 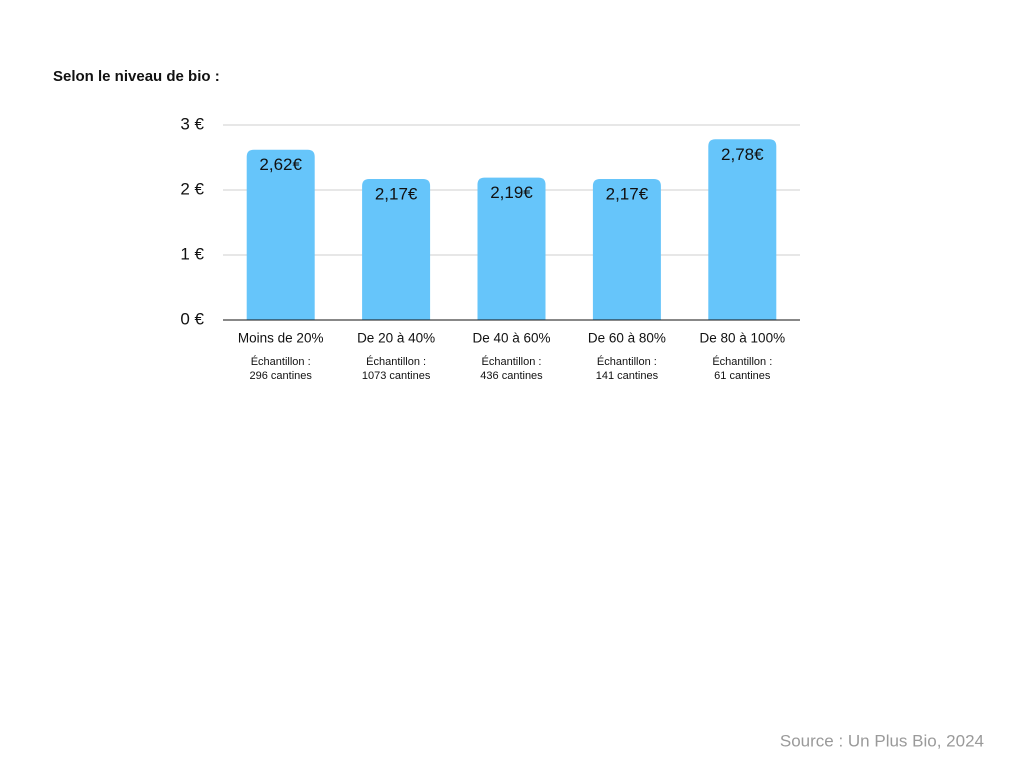 I want to click on x-tick-label: De 60 à 80%, so click(x=627, y=338).